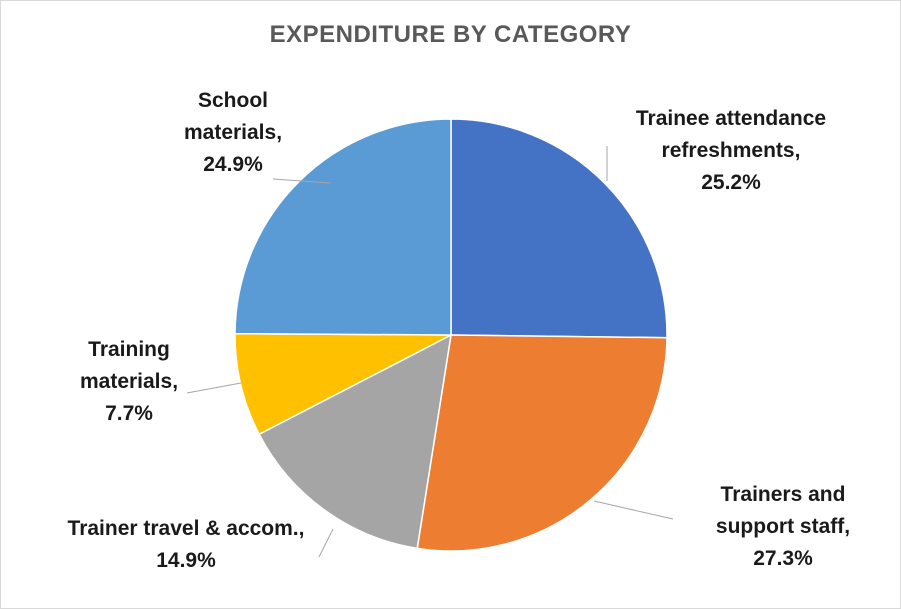 This screenshot has height=609, width=901. What do you see at coordinates (129, 349) in the screenshot?
I see `data-label-line: Training` at bounding box center [129, 349].